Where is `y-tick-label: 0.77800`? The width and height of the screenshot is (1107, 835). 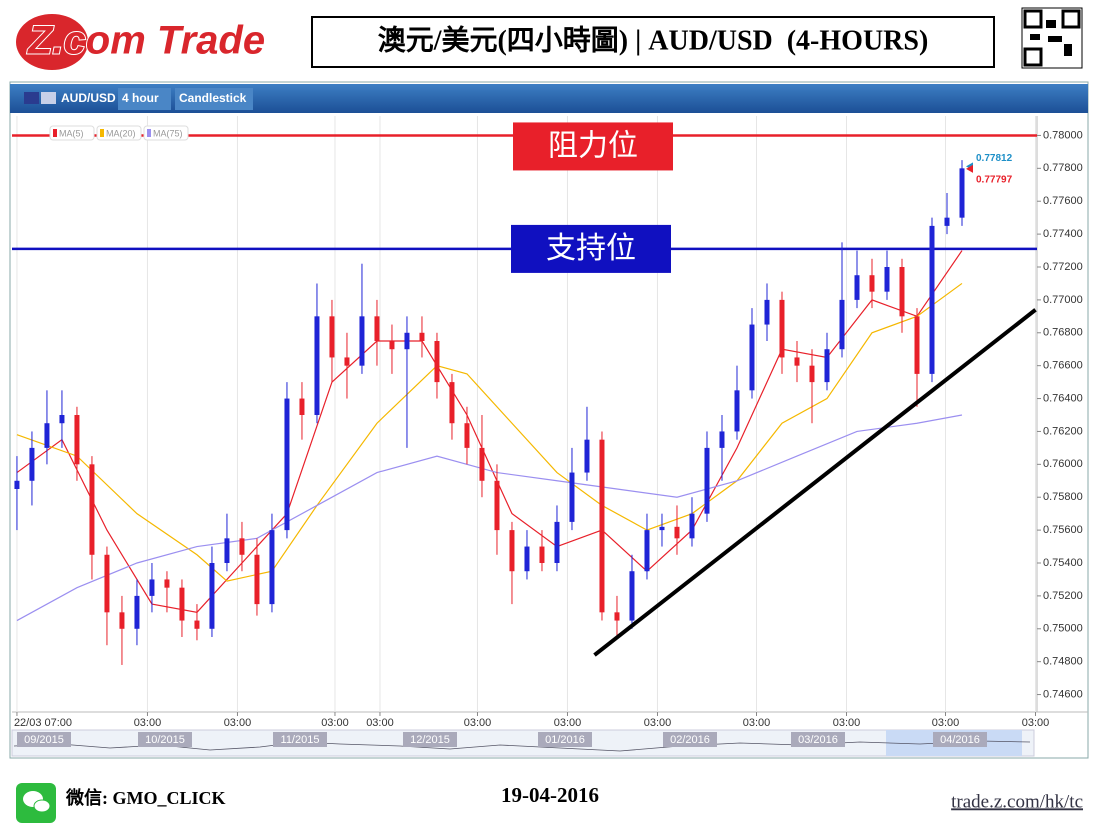 y-tick-label: 0.77800 is located at coordinates (1063, 168).